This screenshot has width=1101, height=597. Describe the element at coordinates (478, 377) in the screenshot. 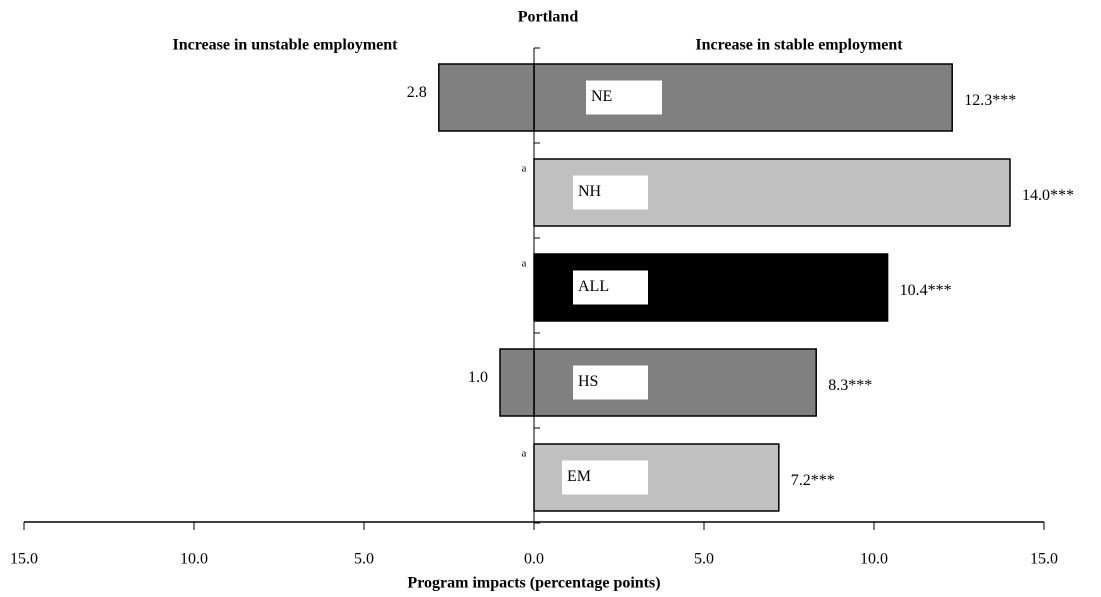

I see `value-label: 1.0` at that location.